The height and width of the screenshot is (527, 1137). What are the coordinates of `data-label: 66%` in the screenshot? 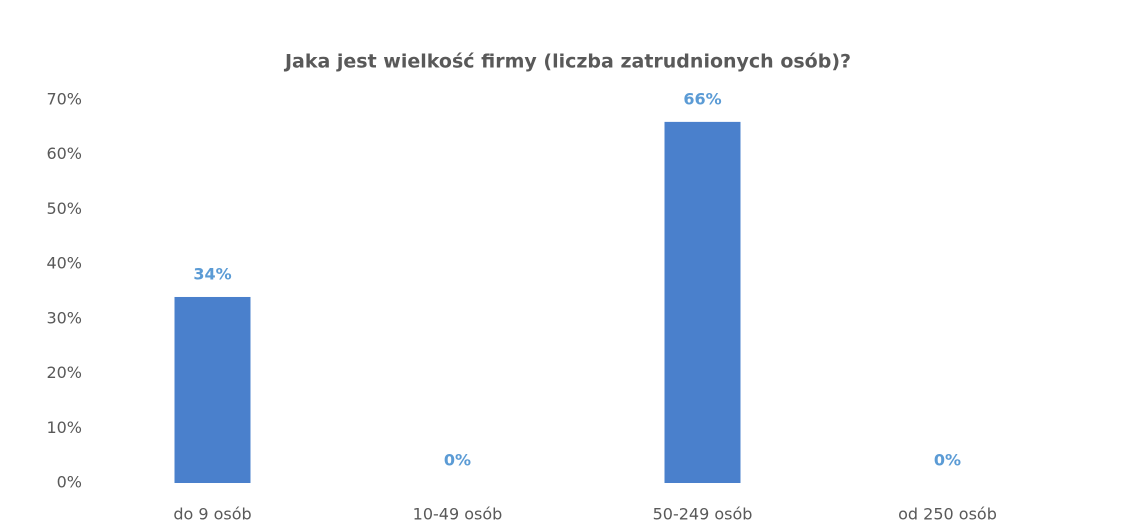 It's located at (702, 98).